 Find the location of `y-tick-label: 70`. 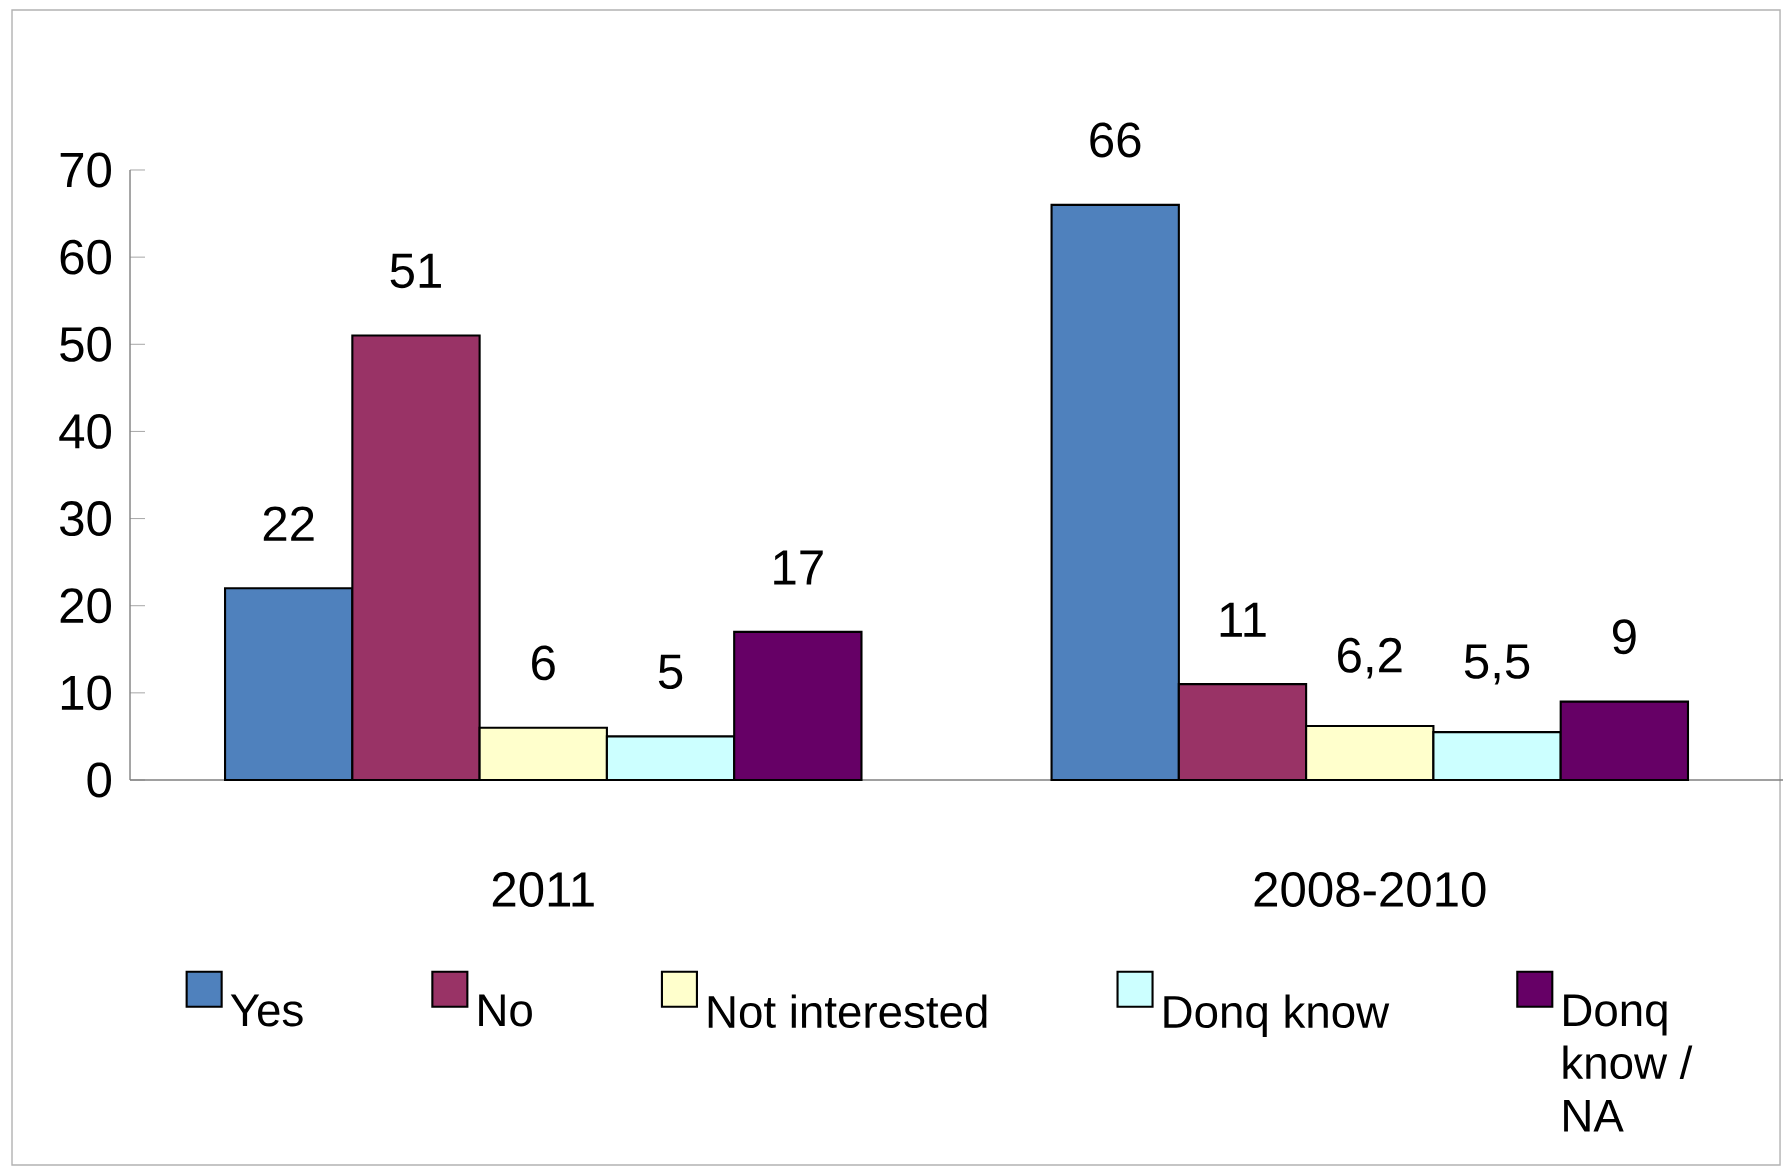

y-tick-label: 70 is located at coordinates (85, 170).